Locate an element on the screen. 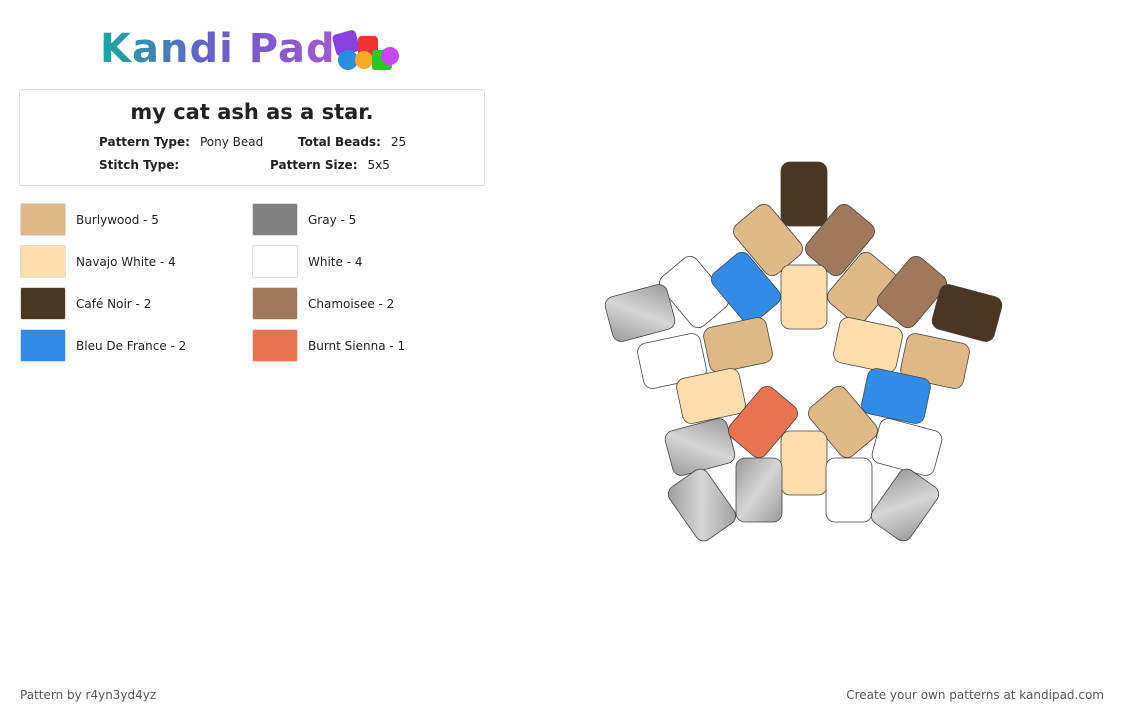  pattern-title: my cat ash as a star. is located at coordinates (252, 112).